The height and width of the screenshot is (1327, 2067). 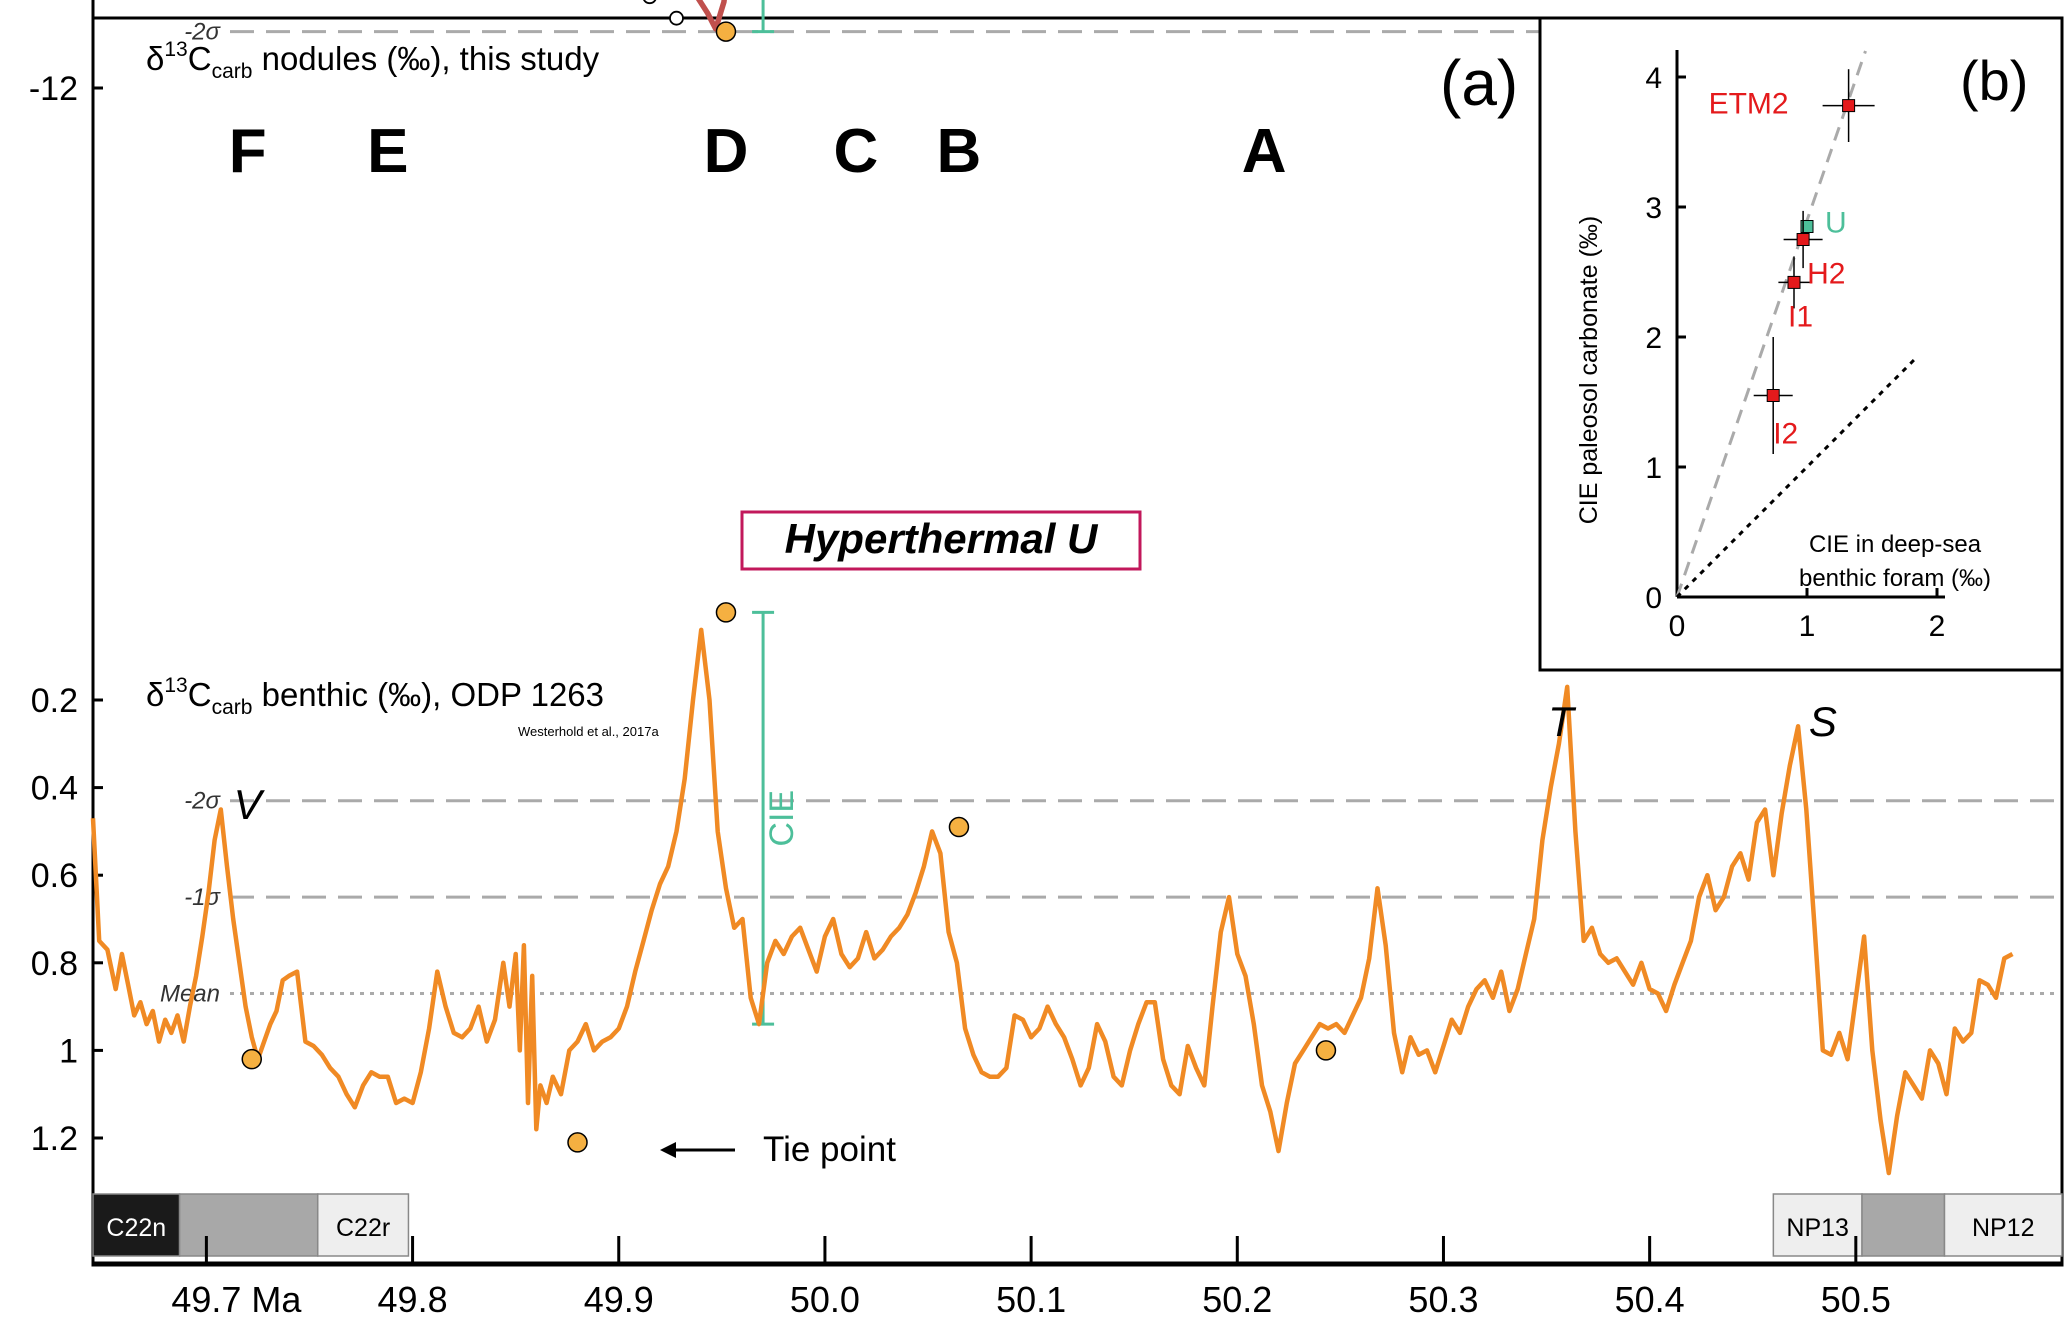 I want to click on inset-y-tick-label-0: 0, so click(x=1653, y=598).